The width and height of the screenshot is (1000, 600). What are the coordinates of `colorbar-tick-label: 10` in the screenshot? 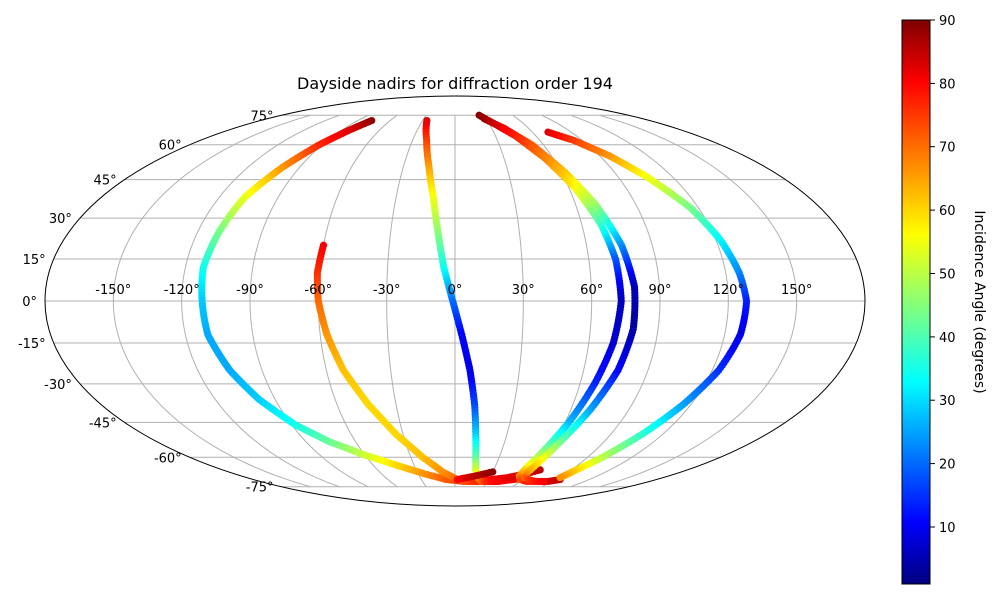 It's located at (947, 528).